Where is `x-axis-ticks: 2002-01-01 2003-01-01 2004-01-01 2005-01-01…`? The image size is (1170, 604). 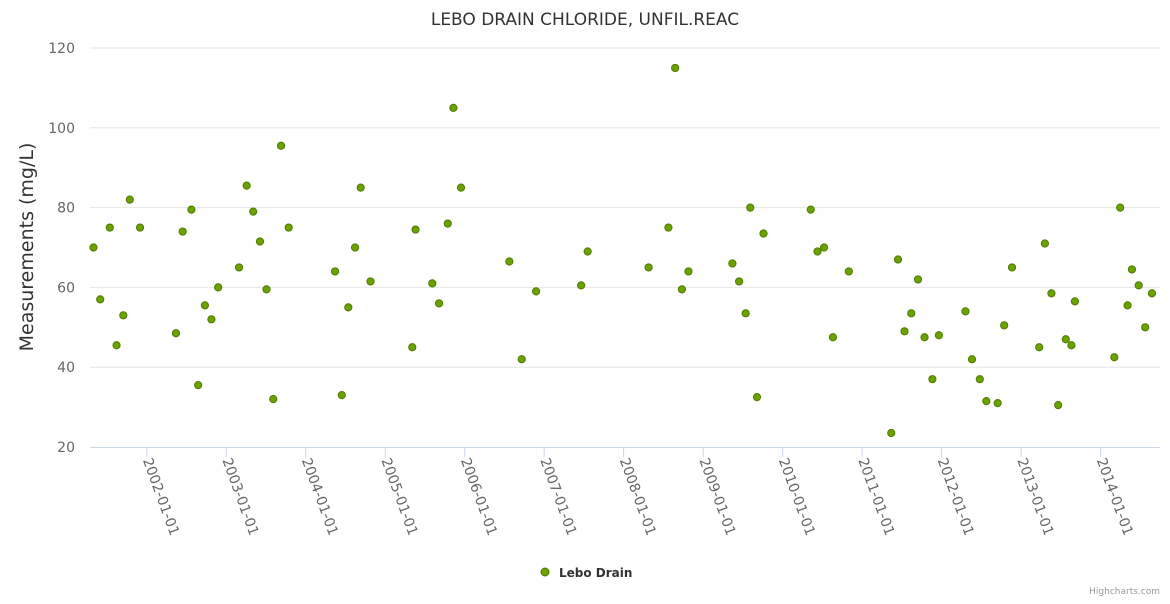
x-axis-ticks: 2002-01-01 2003-01-01 2004-01-01 2005-01-01… is located at coordinates (637, 492).